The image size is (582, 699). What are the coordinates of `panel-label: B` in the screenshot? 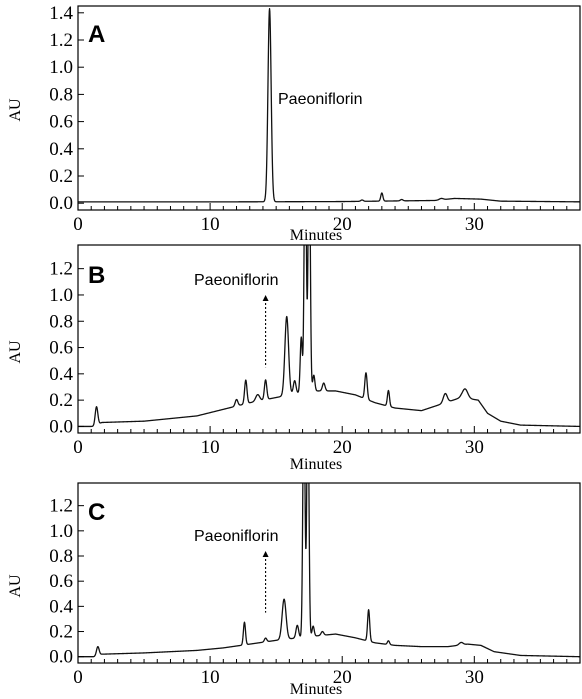 It's located at (96, 275).